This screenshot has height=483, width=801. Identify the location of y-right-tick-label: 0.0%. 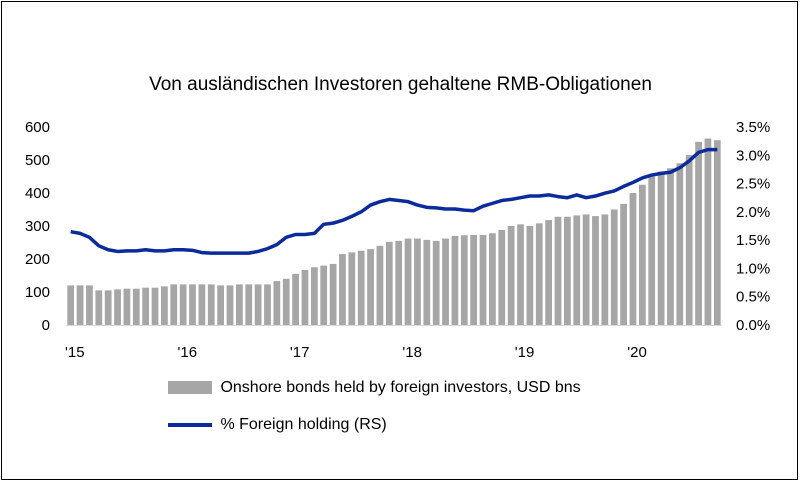
(753, 325).